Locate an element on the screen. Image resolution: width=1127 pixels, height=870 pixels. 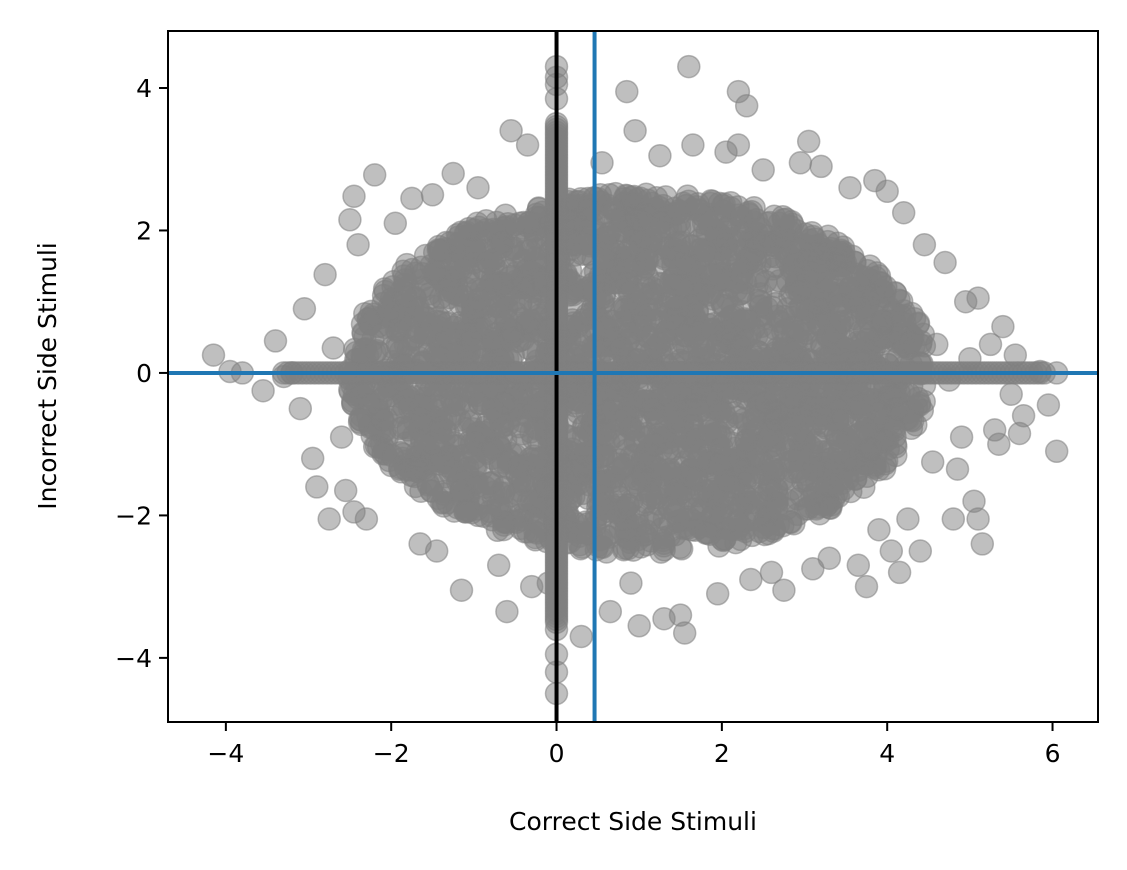
y-tick-label: 4 is located at coordinates (144, 88).